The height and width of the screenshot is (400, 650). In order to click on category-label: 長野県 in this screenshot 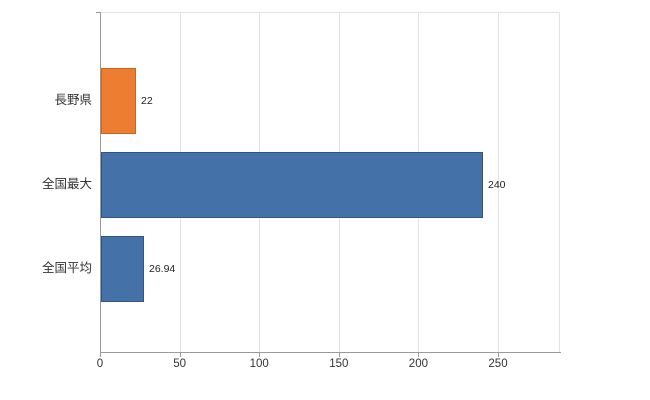, I will do `click(73, 100)`.